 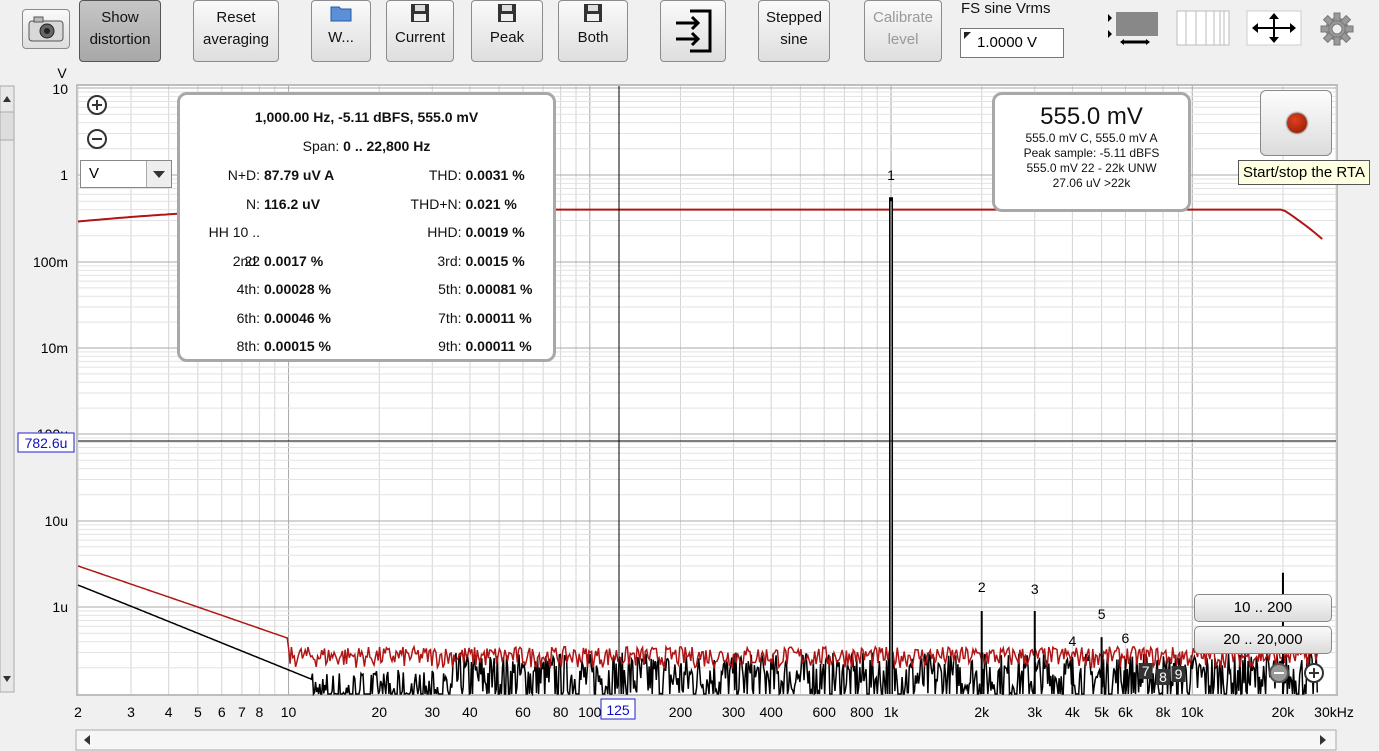 I want to click on reset-averaging-button: Reset averaging, so click(x=236, y=31).